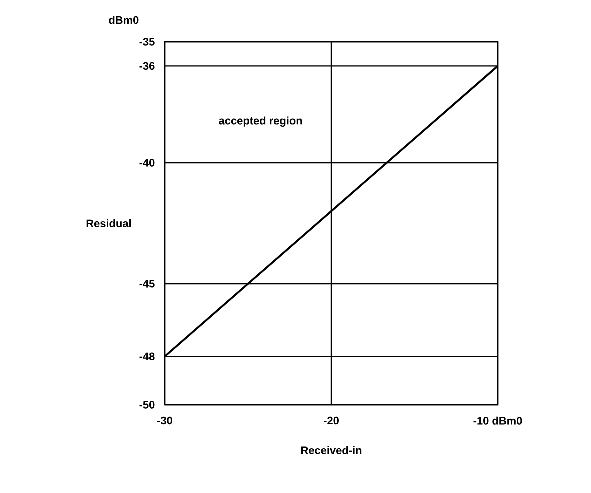 The height and width of the screenshot is (493, 591). I want to click on y-tick-label: -35, so click(147, 42).